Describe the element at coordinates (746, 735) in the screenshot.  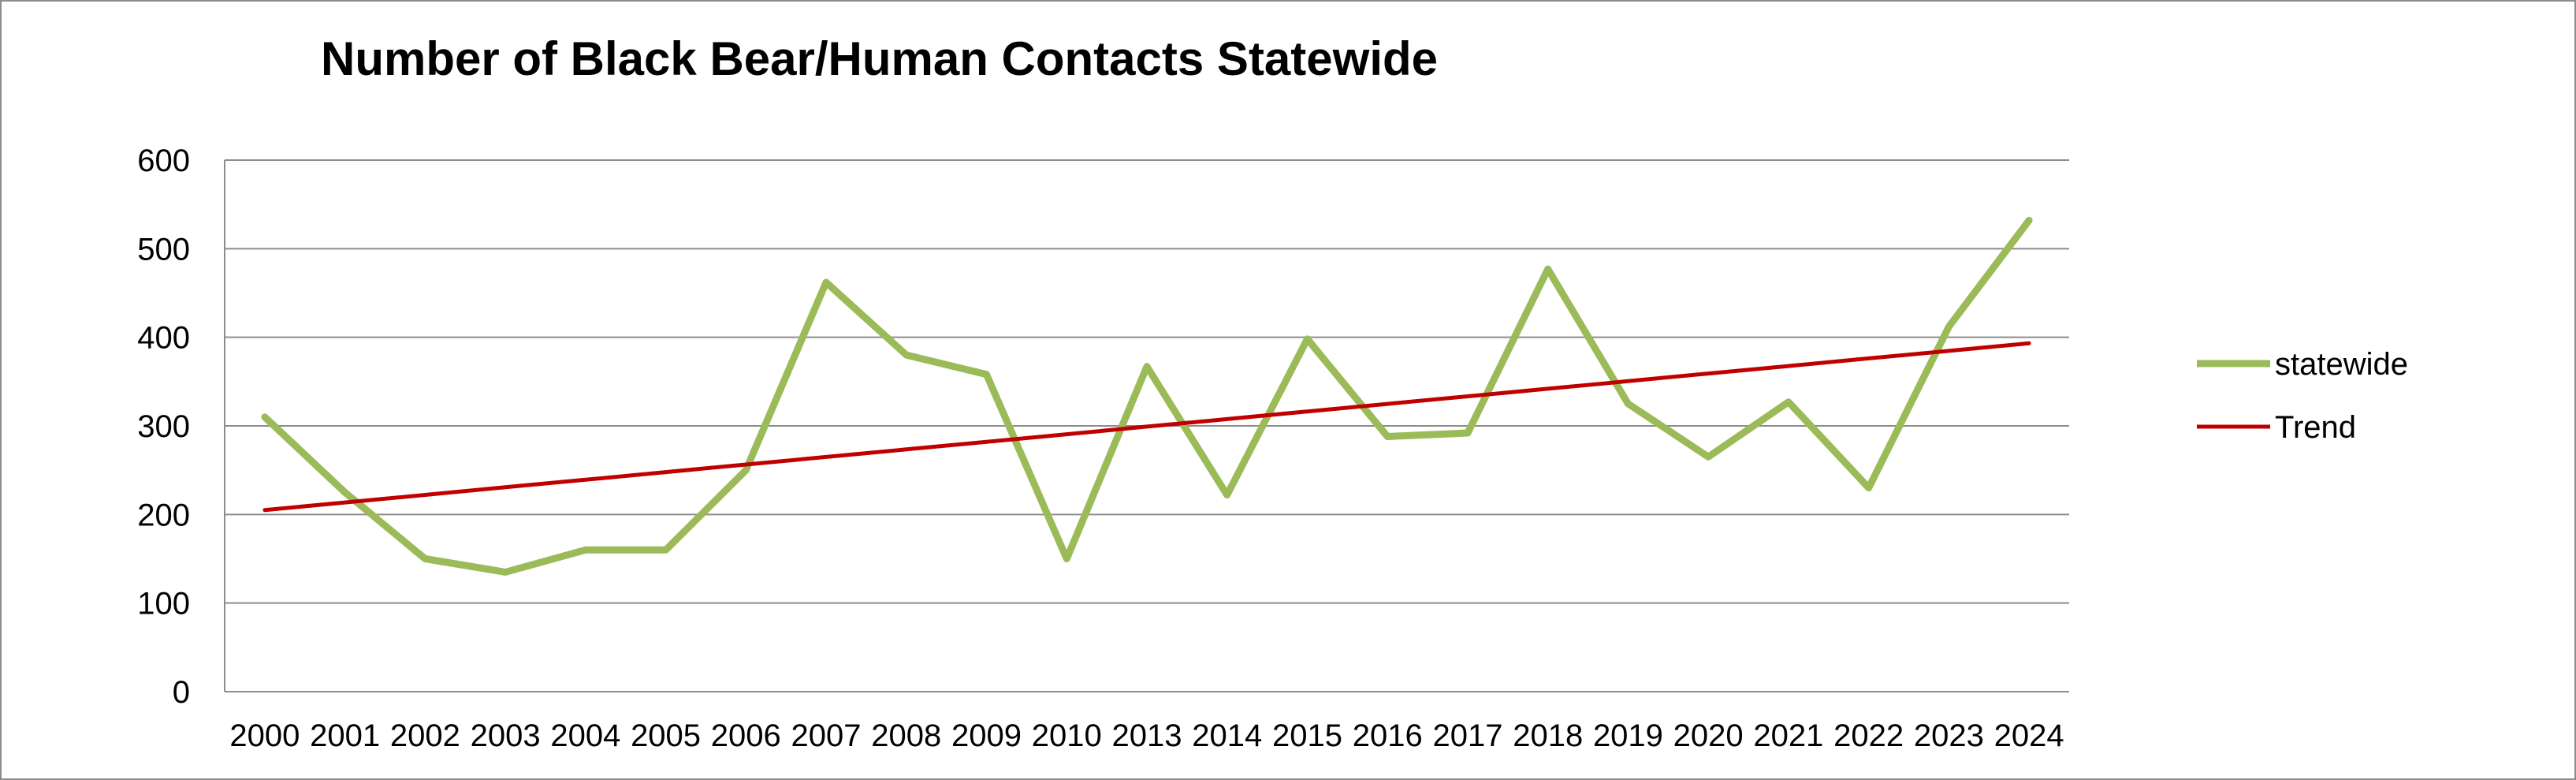
I see `x-tick-label: 2006` at that location.